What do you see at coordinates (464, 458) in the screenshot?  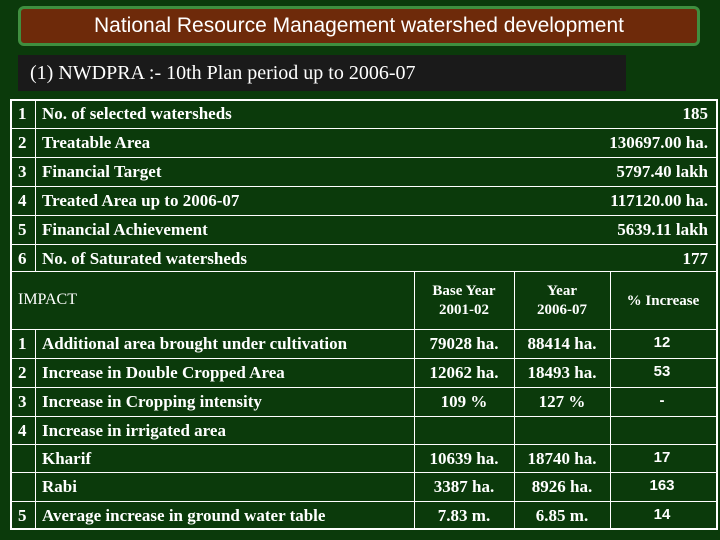 I see `base-year-value: 10639 ha.` at bounding box center [464, 458].